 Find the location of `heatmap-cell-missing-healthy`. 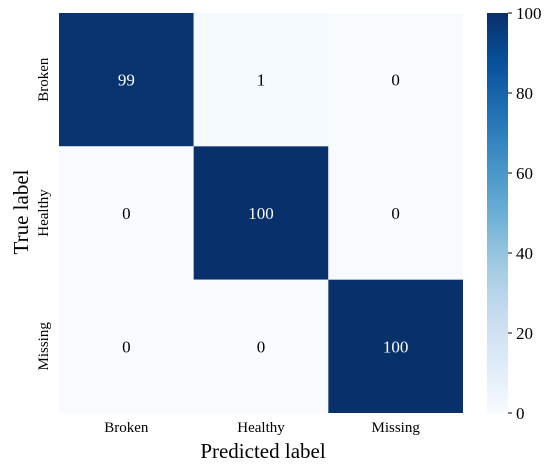

heatmap-cell-missing-healthy is located at coordinates (261, 346).